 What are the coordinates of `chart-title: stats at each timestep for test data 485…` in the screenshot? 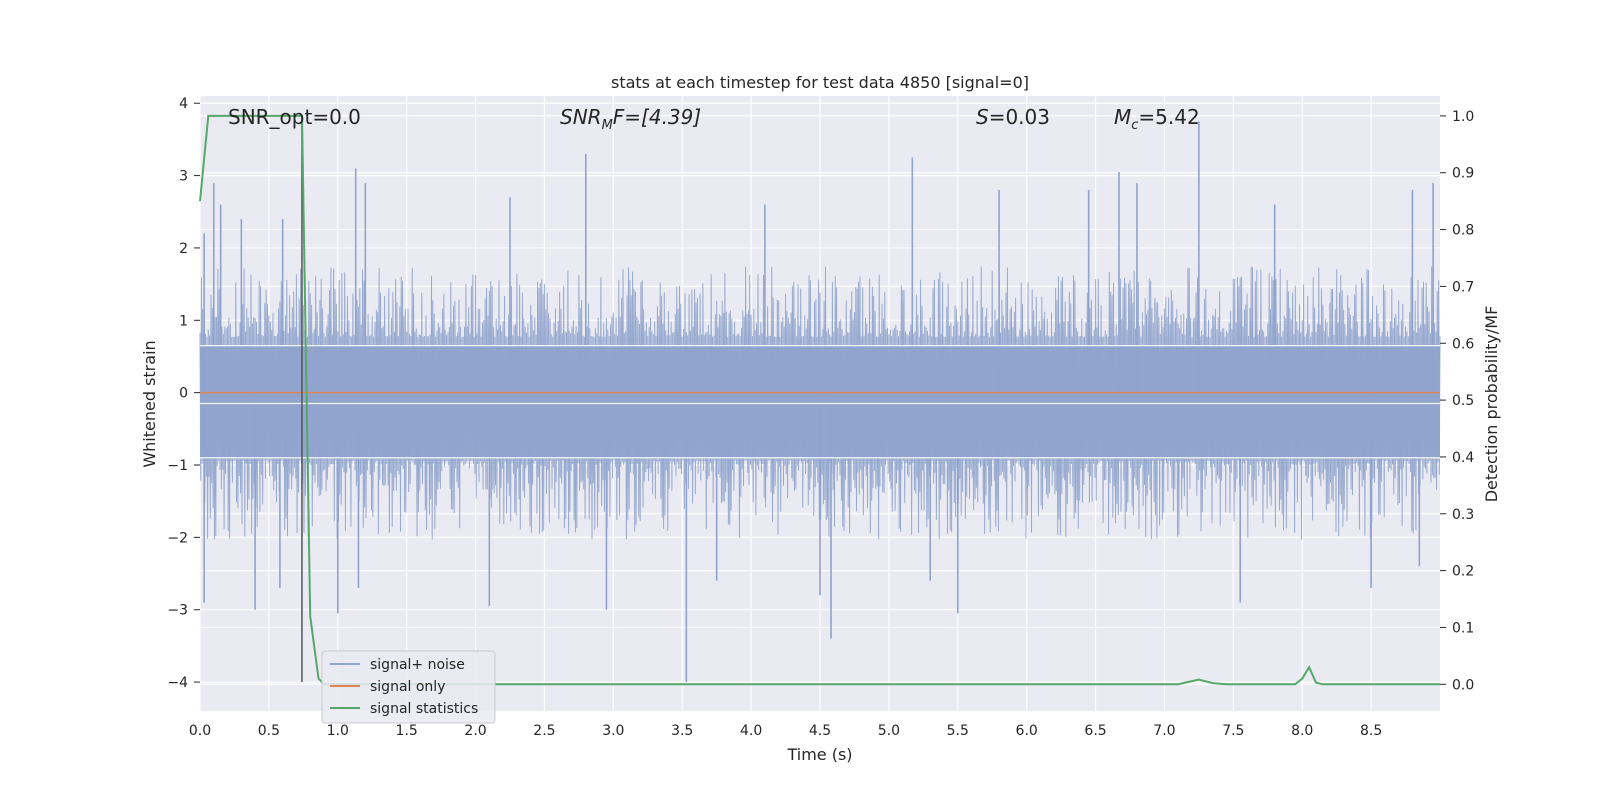 It's located at (820, 82).